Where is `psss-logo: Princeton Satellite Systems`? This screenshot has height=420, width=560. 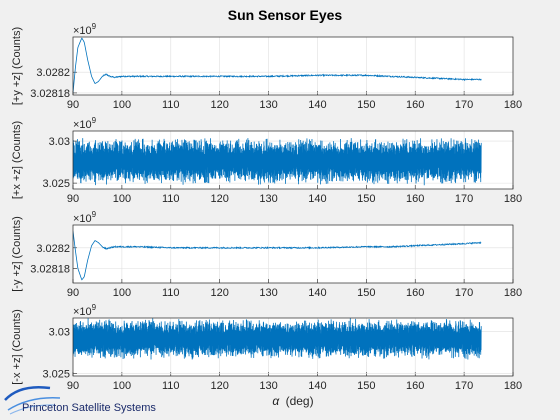
psss-logo: Princeton Satellite Systems is located at coordinates (80, 400).